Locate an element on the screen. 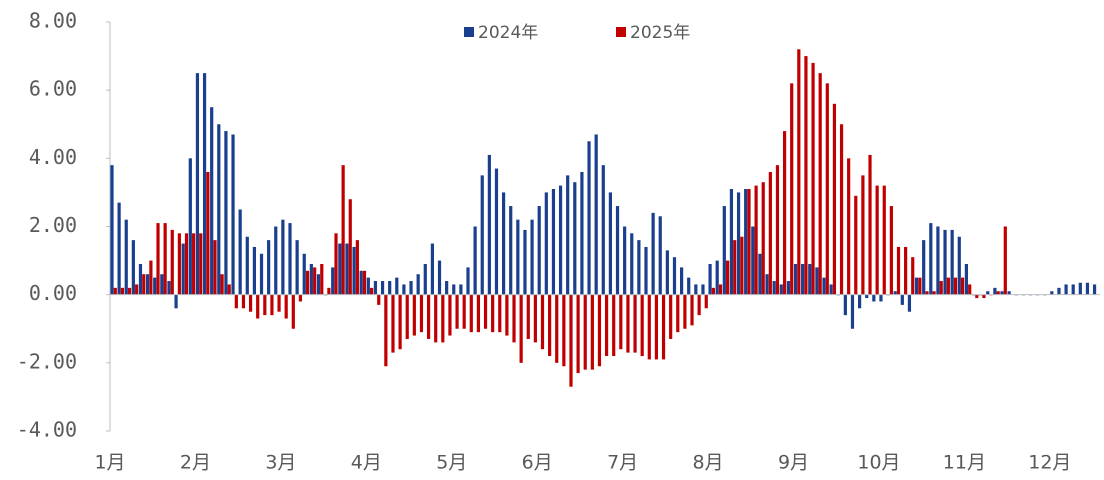 Image resolution: width=1104 pixels, height=480 pixels. y-tick-label: 2.00 is located at coordinates (53, 225).